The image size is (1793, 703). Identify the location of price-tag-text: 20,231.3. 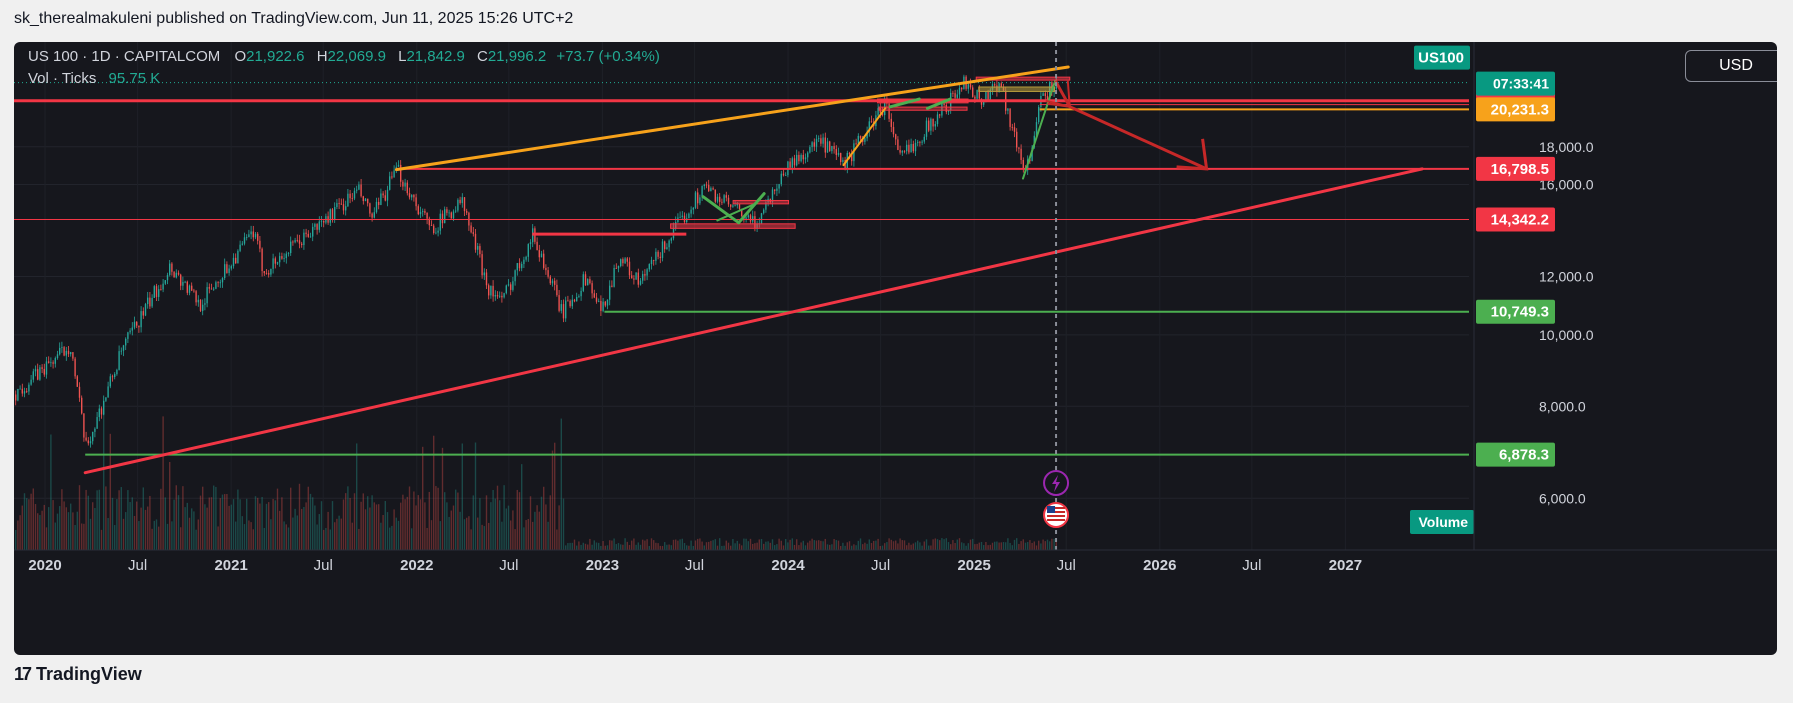
(1520, 109).